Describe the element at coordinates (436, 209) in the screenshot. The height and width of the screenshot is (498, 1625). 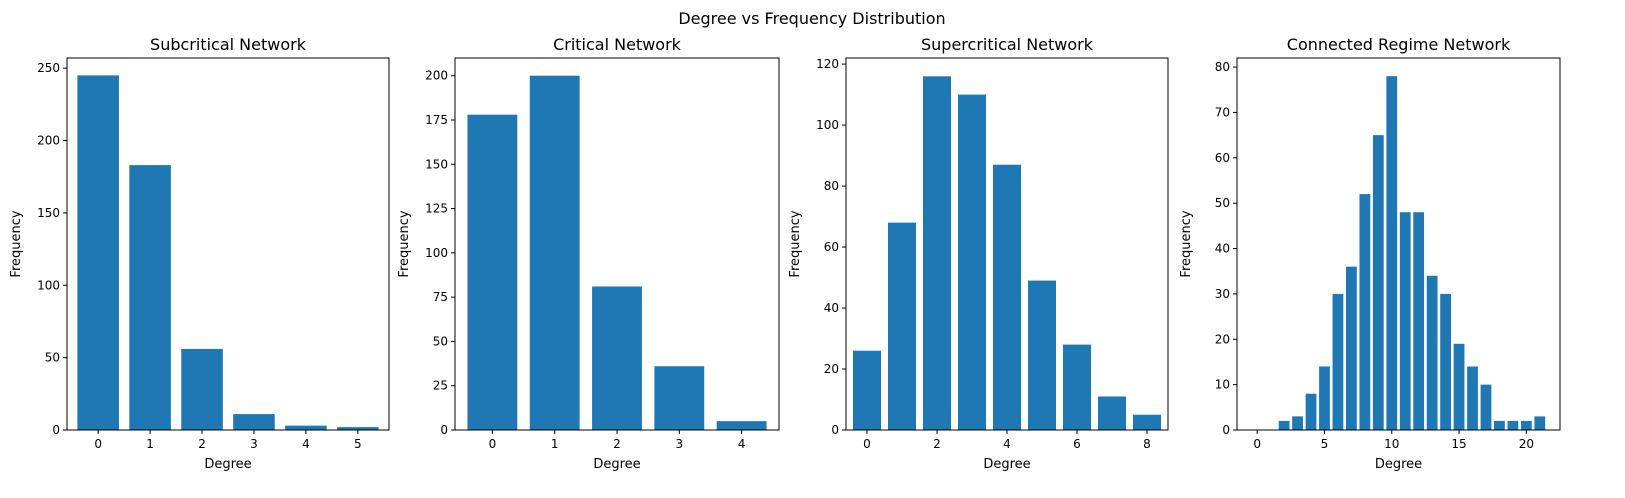
I see `y-tick-label: 125` at that location.